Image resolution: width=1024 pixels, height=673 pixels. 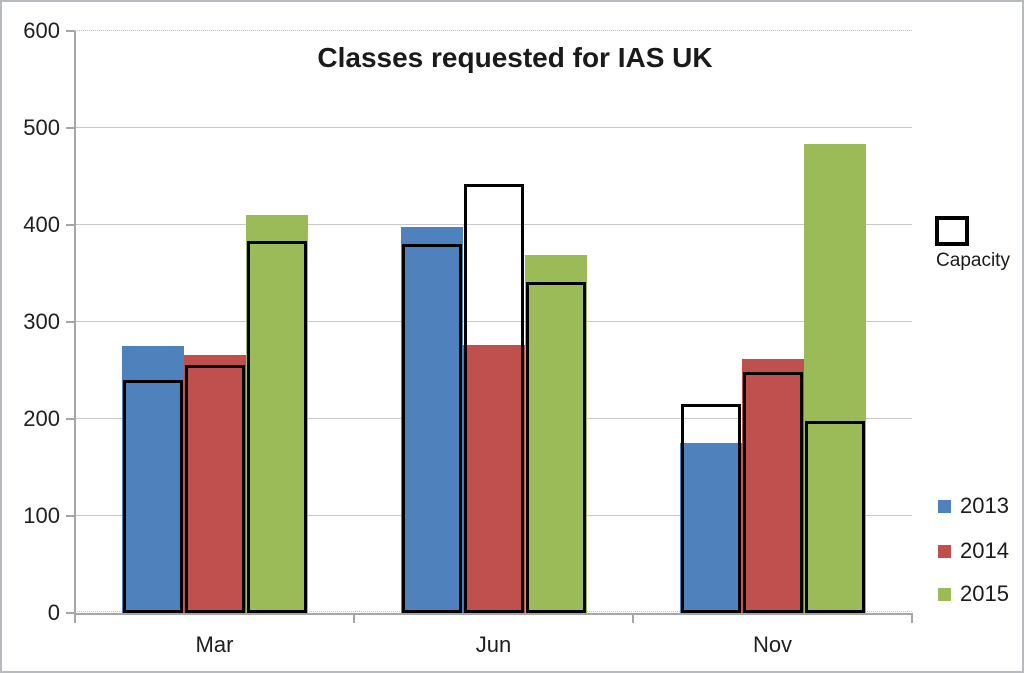 What do you see at coordinates (772, 644) in the screenshot?
I see `x-axis-label-nov: Nov` at bounding box center [772, 644].